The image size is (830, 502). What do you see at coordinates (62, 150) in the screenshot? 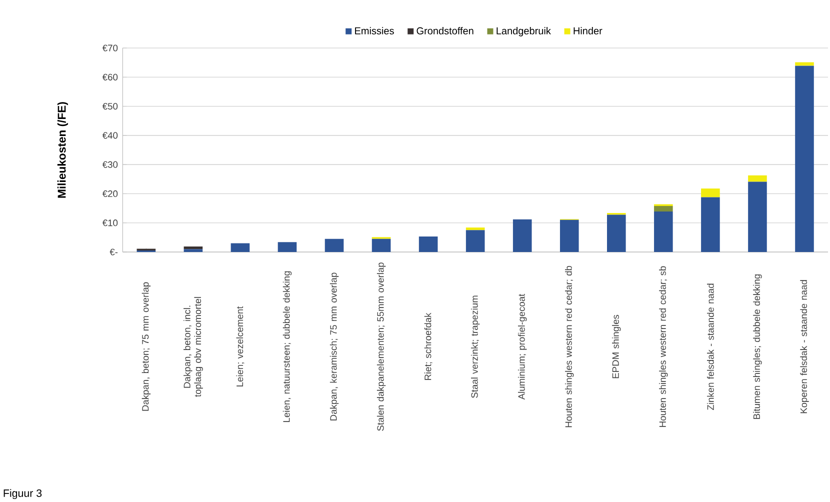
I see `y-axis-title: Milieukosten (/FE)` at bounding box center [62, 150].